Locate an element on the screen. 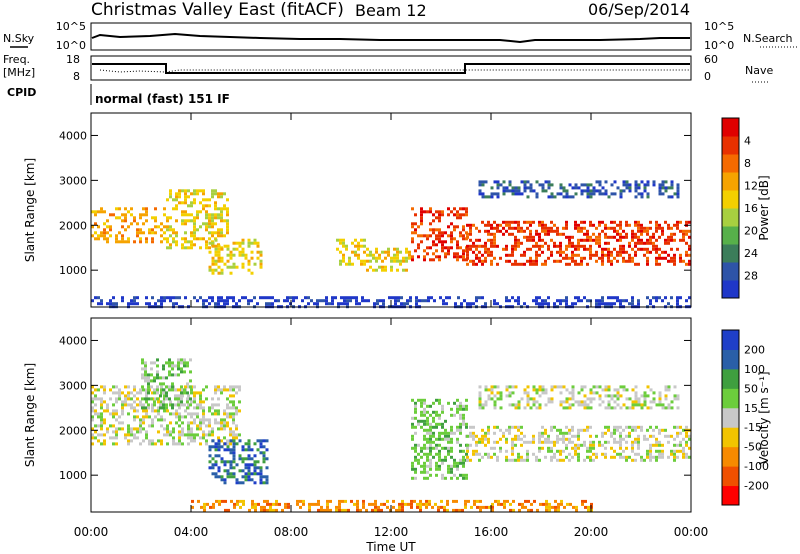  nsky-trace is located at coordinates (390, 38).